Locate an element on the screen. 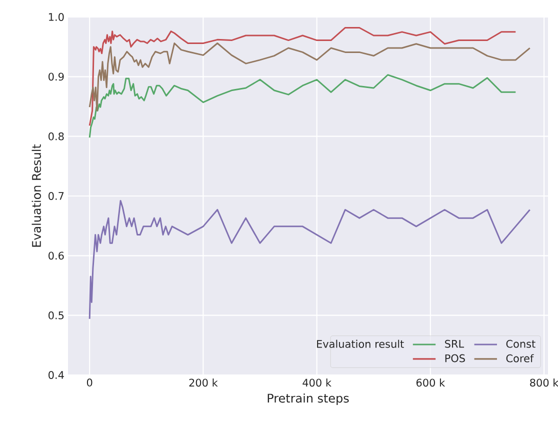 The height and width of the screenshot is (423, 558). y-tick-label: 0.6 is located at coordinates (56, 256).